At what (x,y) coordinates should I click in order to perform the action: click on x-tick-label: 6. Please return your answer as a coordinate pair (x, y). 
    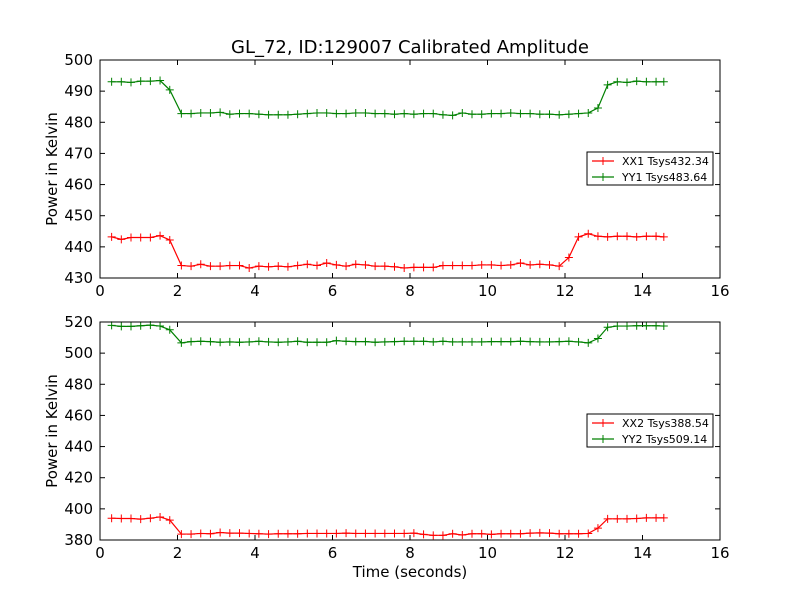
    Looking at the image, I should click on (333, 553).